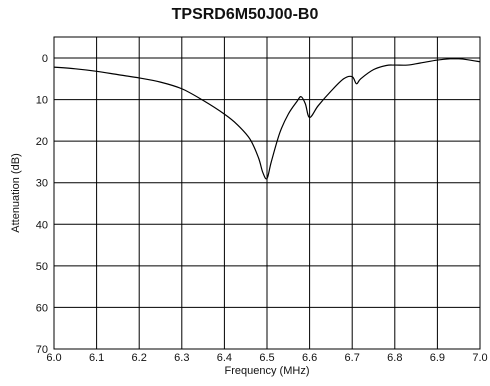 The image size is (490, 386). I want to click on y-tick-label: 60, so click(42, 308).